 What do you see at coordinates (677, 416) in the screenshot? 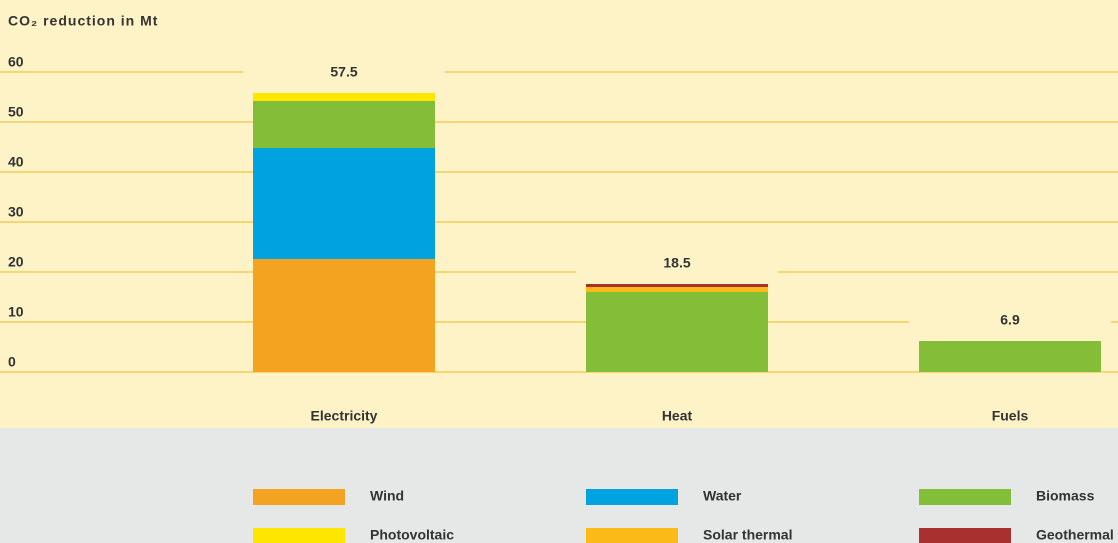
I see `x-tick-label: Heat` at bounding box center [677, 416].